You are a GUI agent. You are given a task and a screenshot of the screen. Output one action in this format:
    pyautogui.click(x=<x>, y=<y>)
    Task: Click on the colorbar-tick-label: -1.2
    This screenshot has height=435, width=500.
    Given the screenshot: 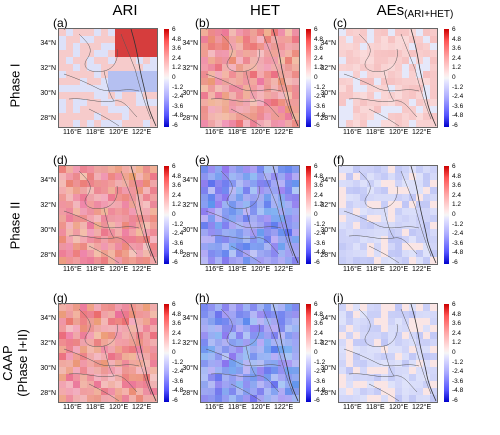 What is the action you would take?
    pyautogui.click(x=458, y=362)
    